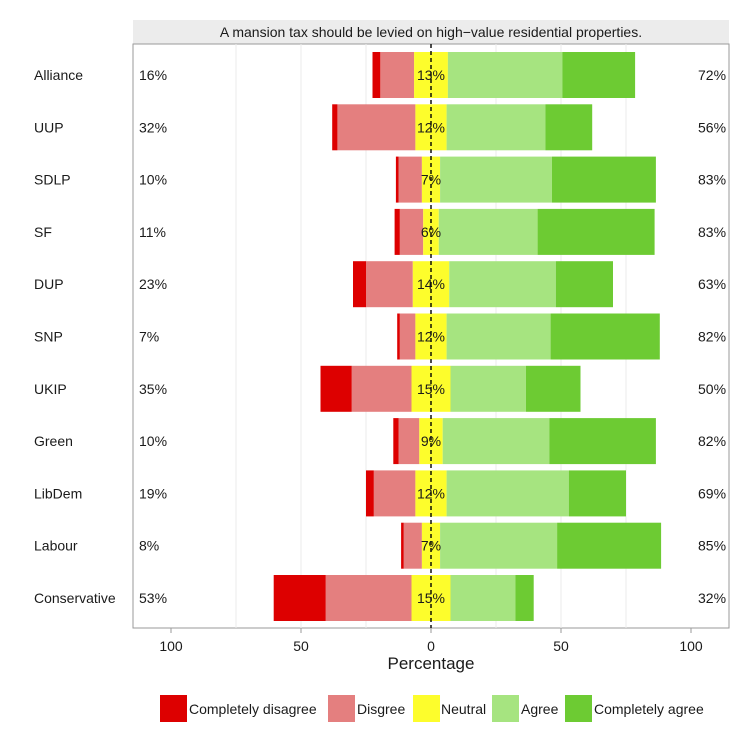 This screenshot has height=754, width=754. I want to click on neutral-label: 7%, so click(431, 546).